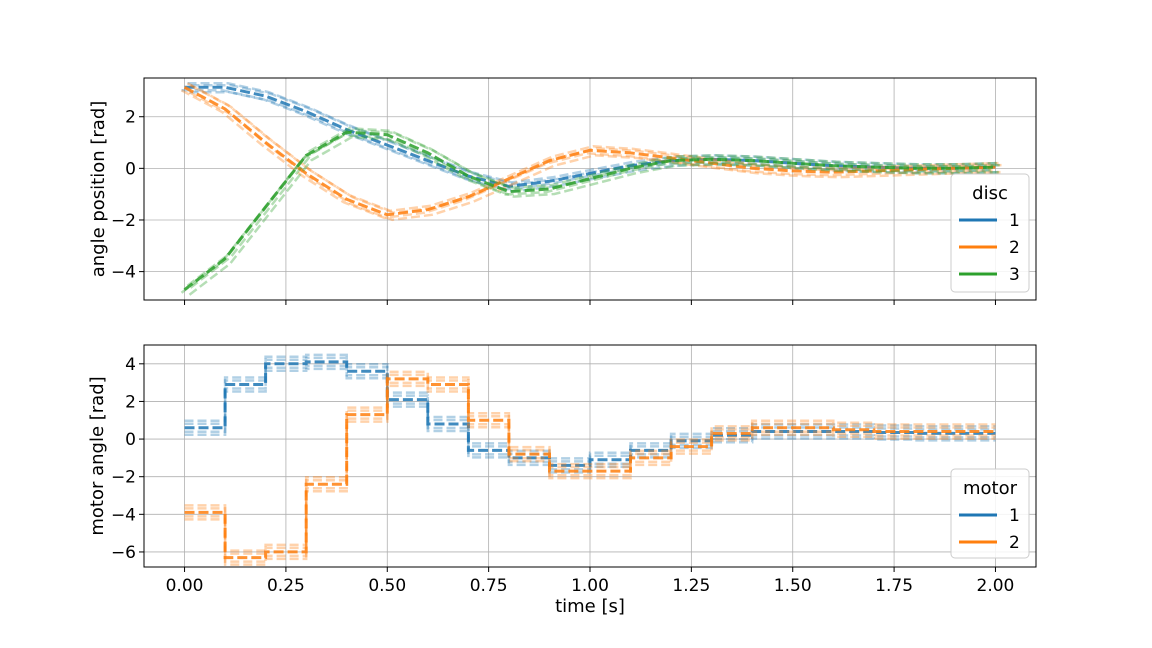 The image size is (1152, 648). What do you see at coordinates (590, 606) in the screenshot?
I see `x-axis-label: time [s]` at bounding box center [590, 606].